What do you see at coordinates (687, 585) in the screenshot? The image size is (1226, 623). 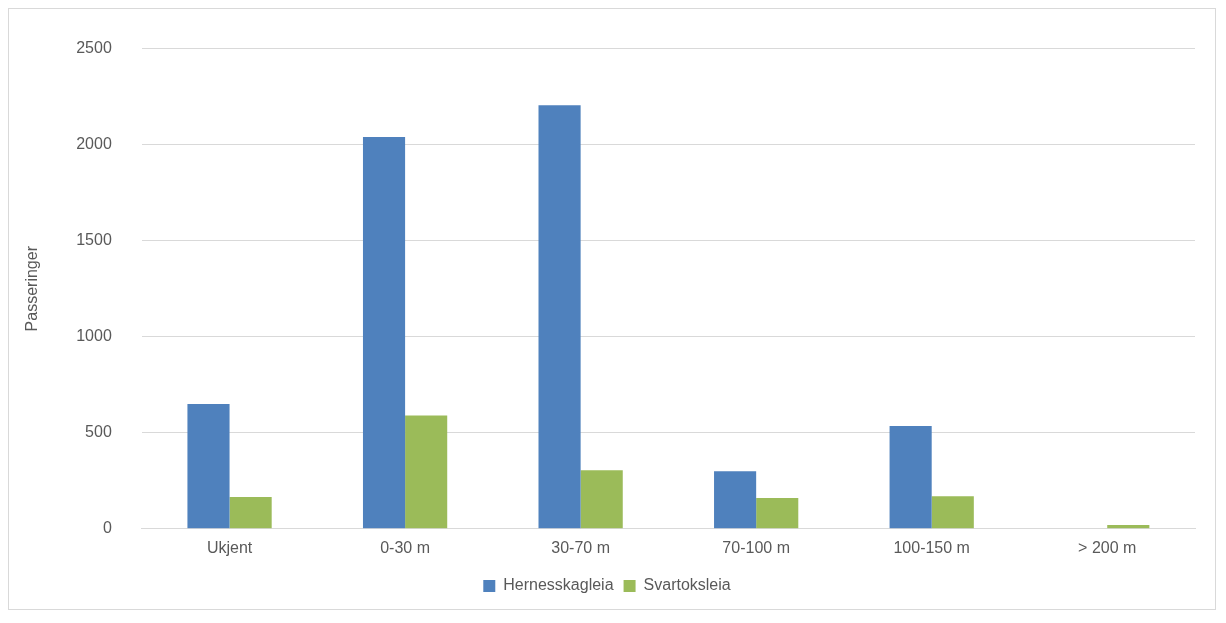 I see `legend-label: Svartoksleia` at bounding box center [687, 585].